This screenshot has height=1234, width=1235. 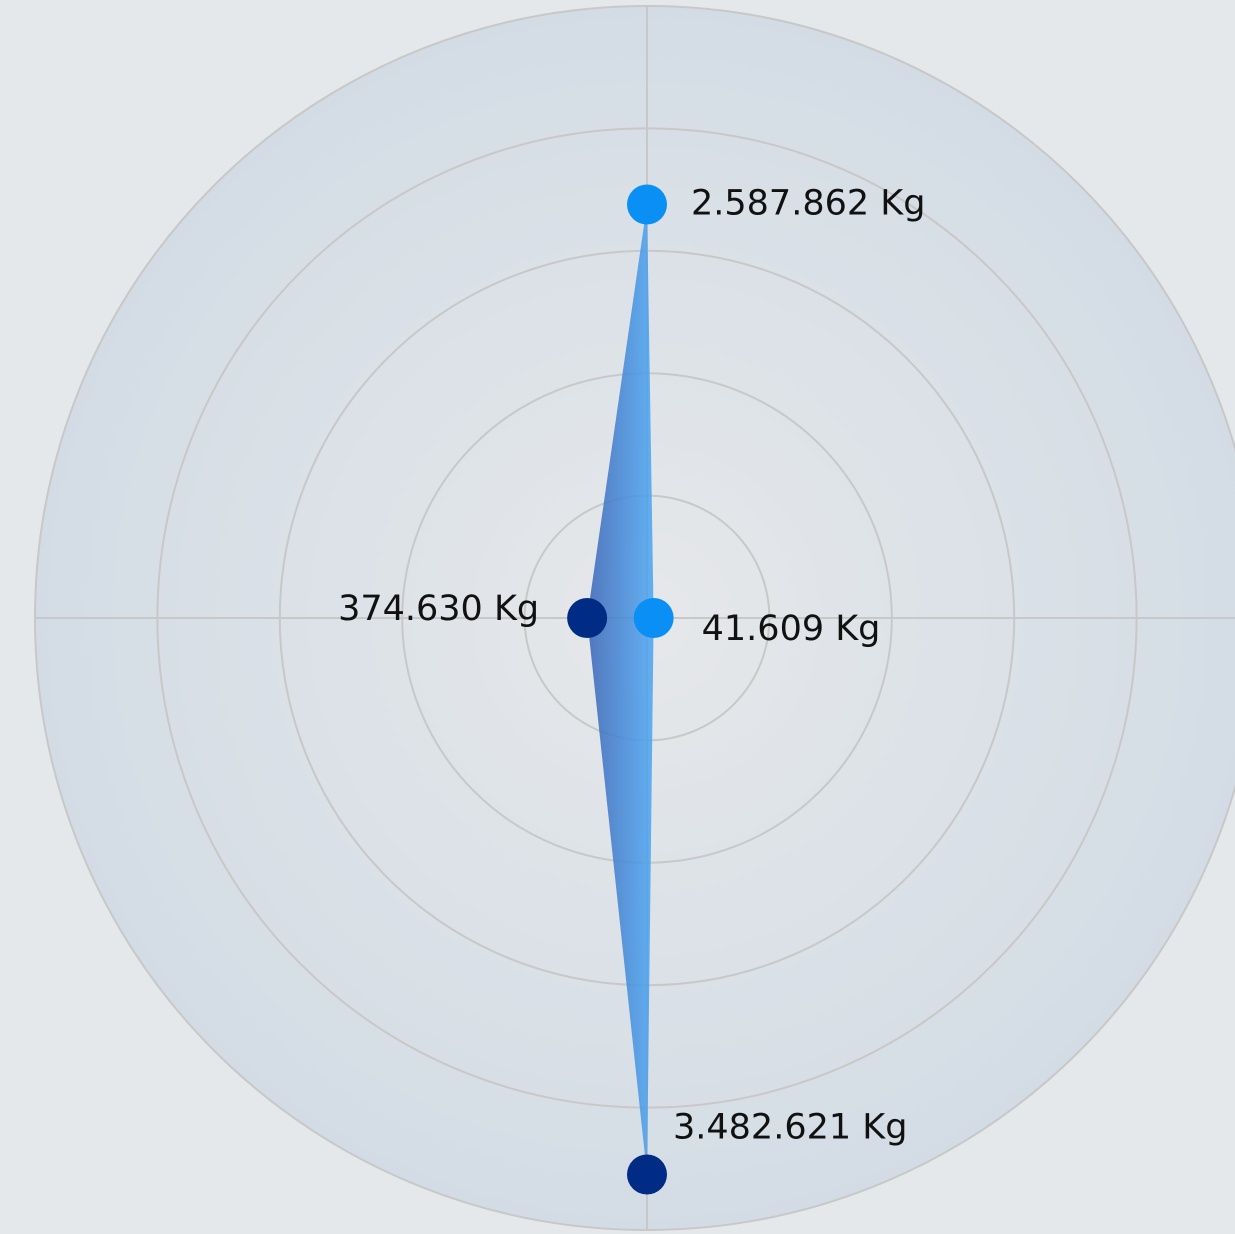 I want to click on radar-area, so click(x=620, y=689).